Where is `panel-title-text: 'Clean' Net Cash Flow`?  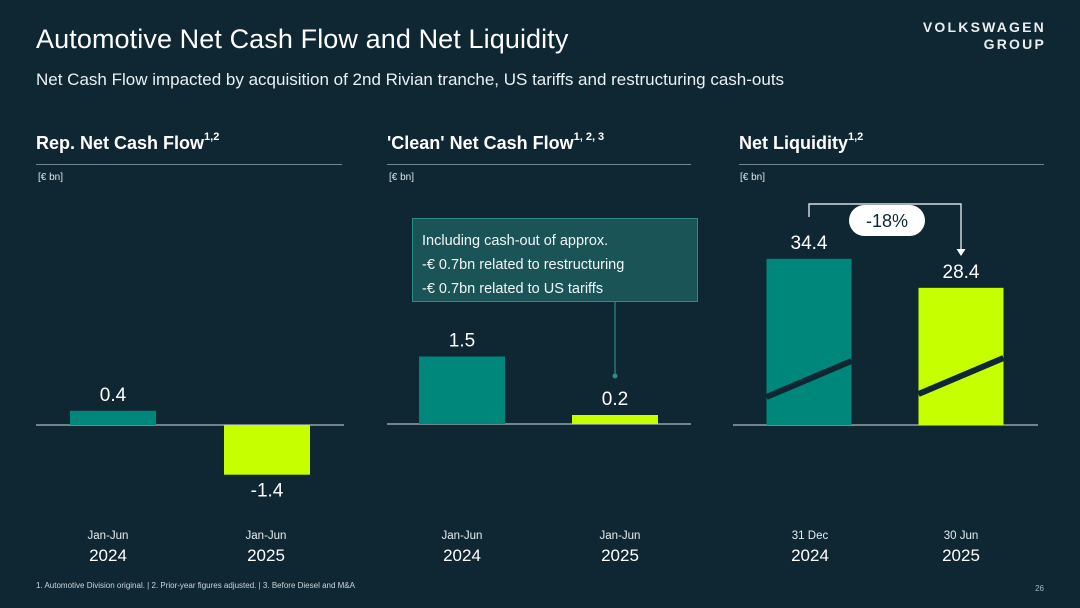 panel-title-text: 'Clean' Net Cash Flow is located at coordinates (480, 143).